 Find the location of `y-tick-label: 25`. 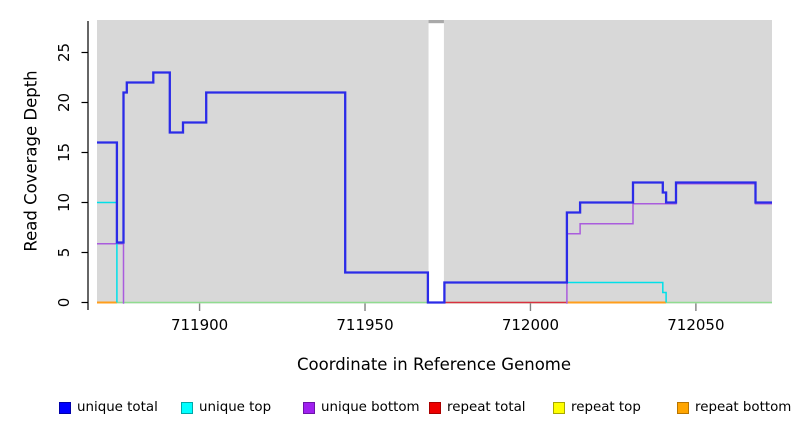

y-tick-label: 25 is located at coordinates (64, 52).